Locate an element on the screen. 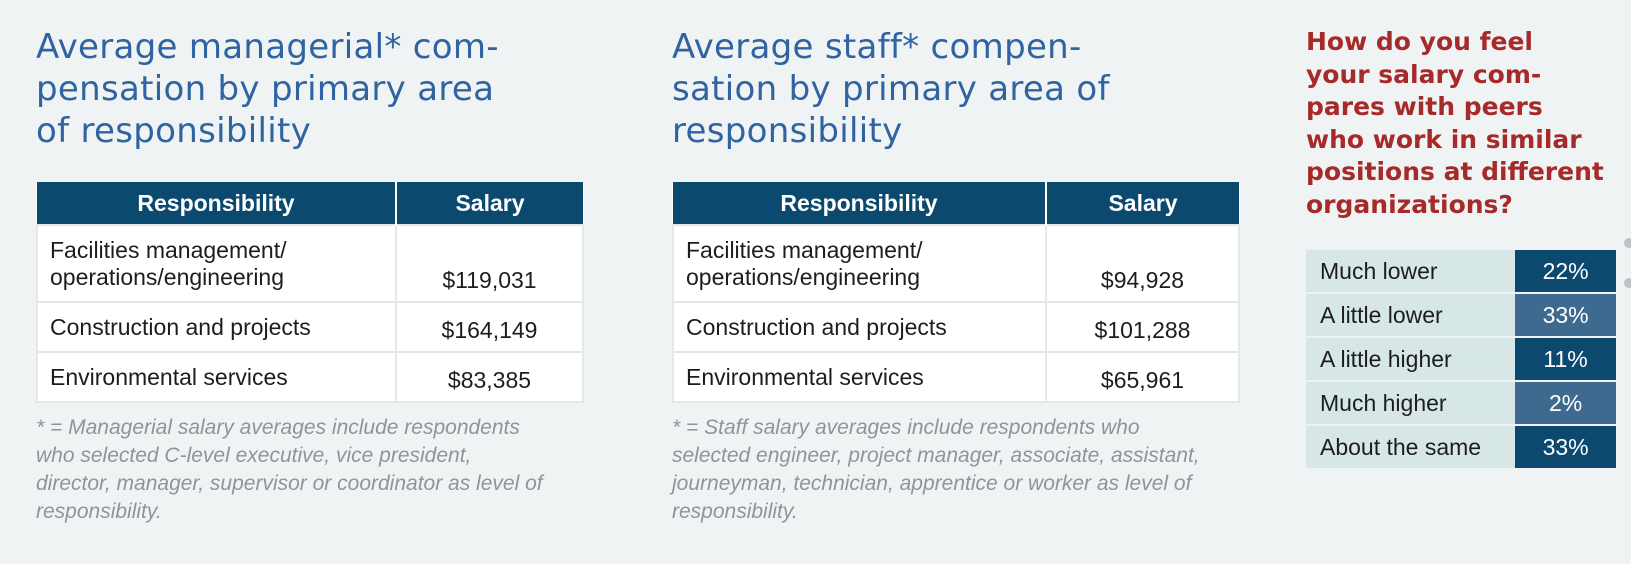 This screenshot has width=1631, height=564. salary-cell: $164,149 is located at coordinates (489, 327).